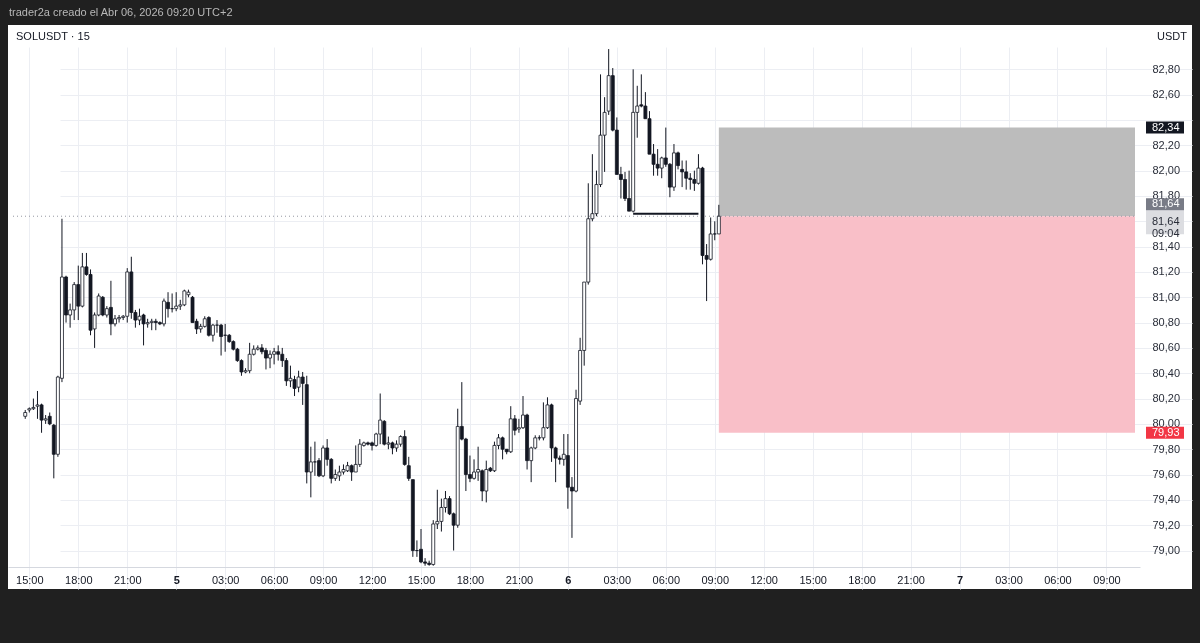 Image resolution: width=1200 pixels, height=643 pixels. I want to click on y-tick-label: 79,00, so click(1166, 550).